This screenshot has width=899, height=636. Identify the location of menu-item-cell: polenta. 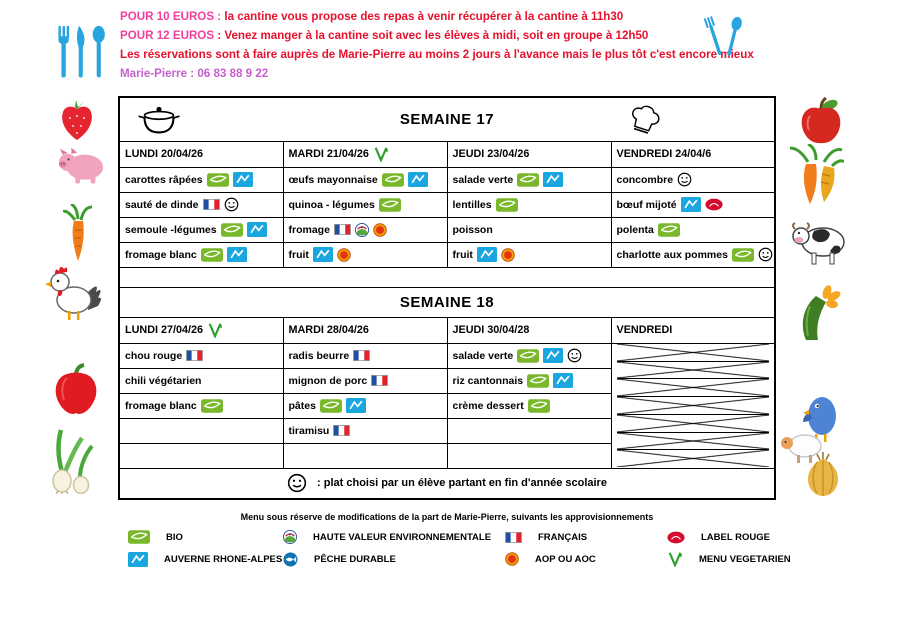
(693, 229).